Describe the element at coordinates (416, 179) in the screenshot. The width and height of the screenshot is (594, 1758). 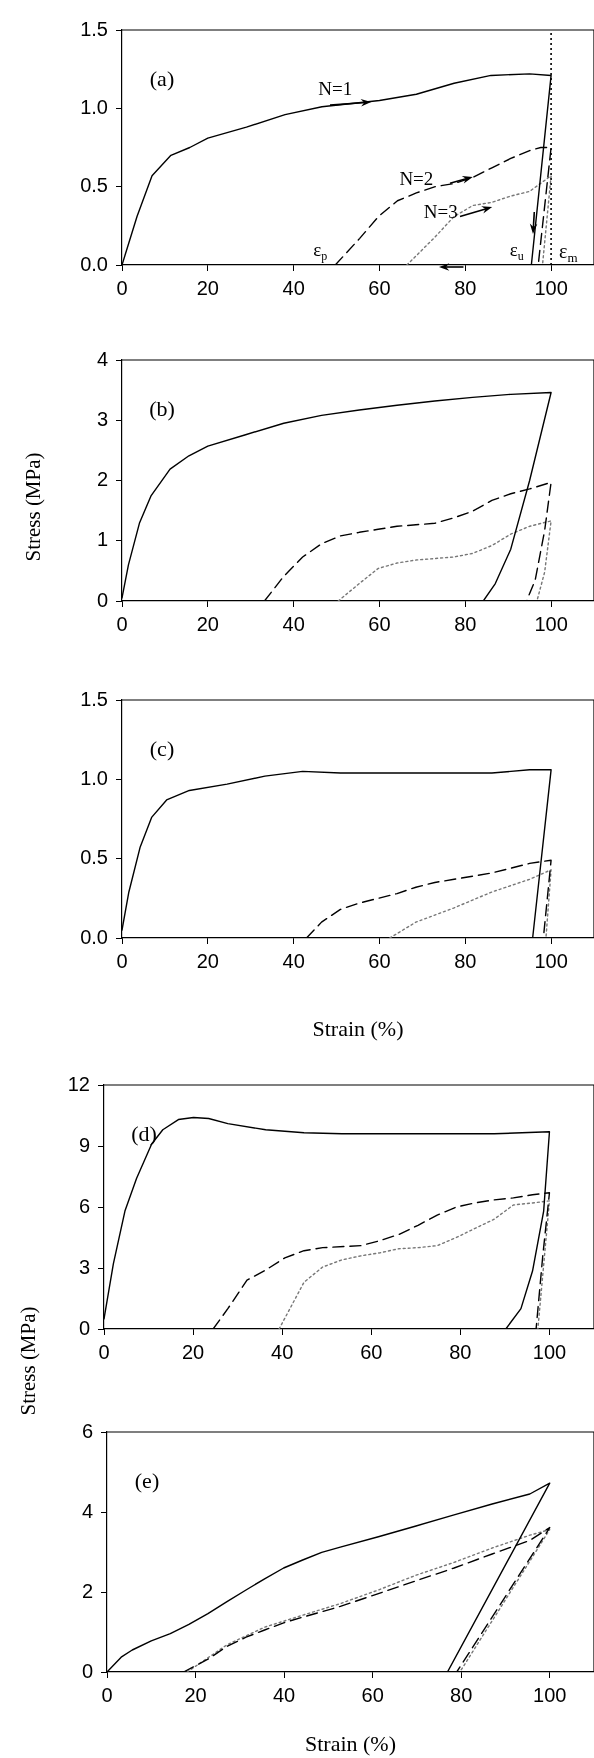
I see `annotation: N=2` at that location.